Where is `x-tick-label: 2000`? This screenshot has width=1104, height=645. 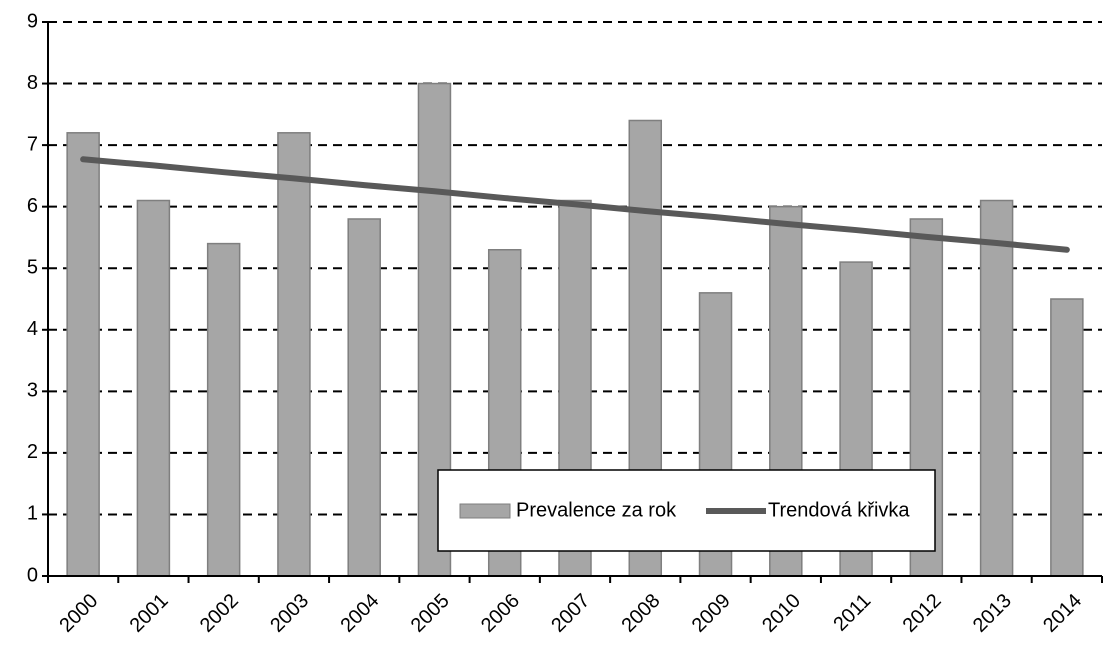
x-tick-label: 2000 is located at coordinates (78, 613).